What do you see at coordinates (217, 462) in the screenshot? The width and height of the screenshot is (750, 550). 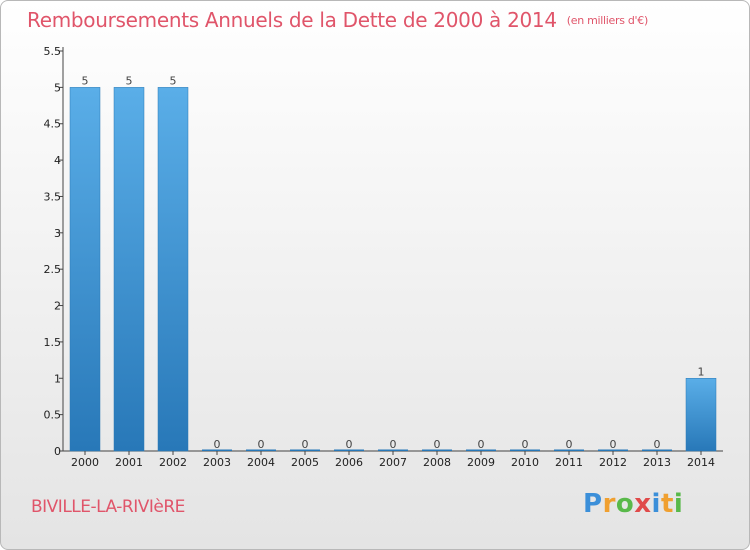 I see `x-tick-label: 2003` at bounding box center [217, 462].